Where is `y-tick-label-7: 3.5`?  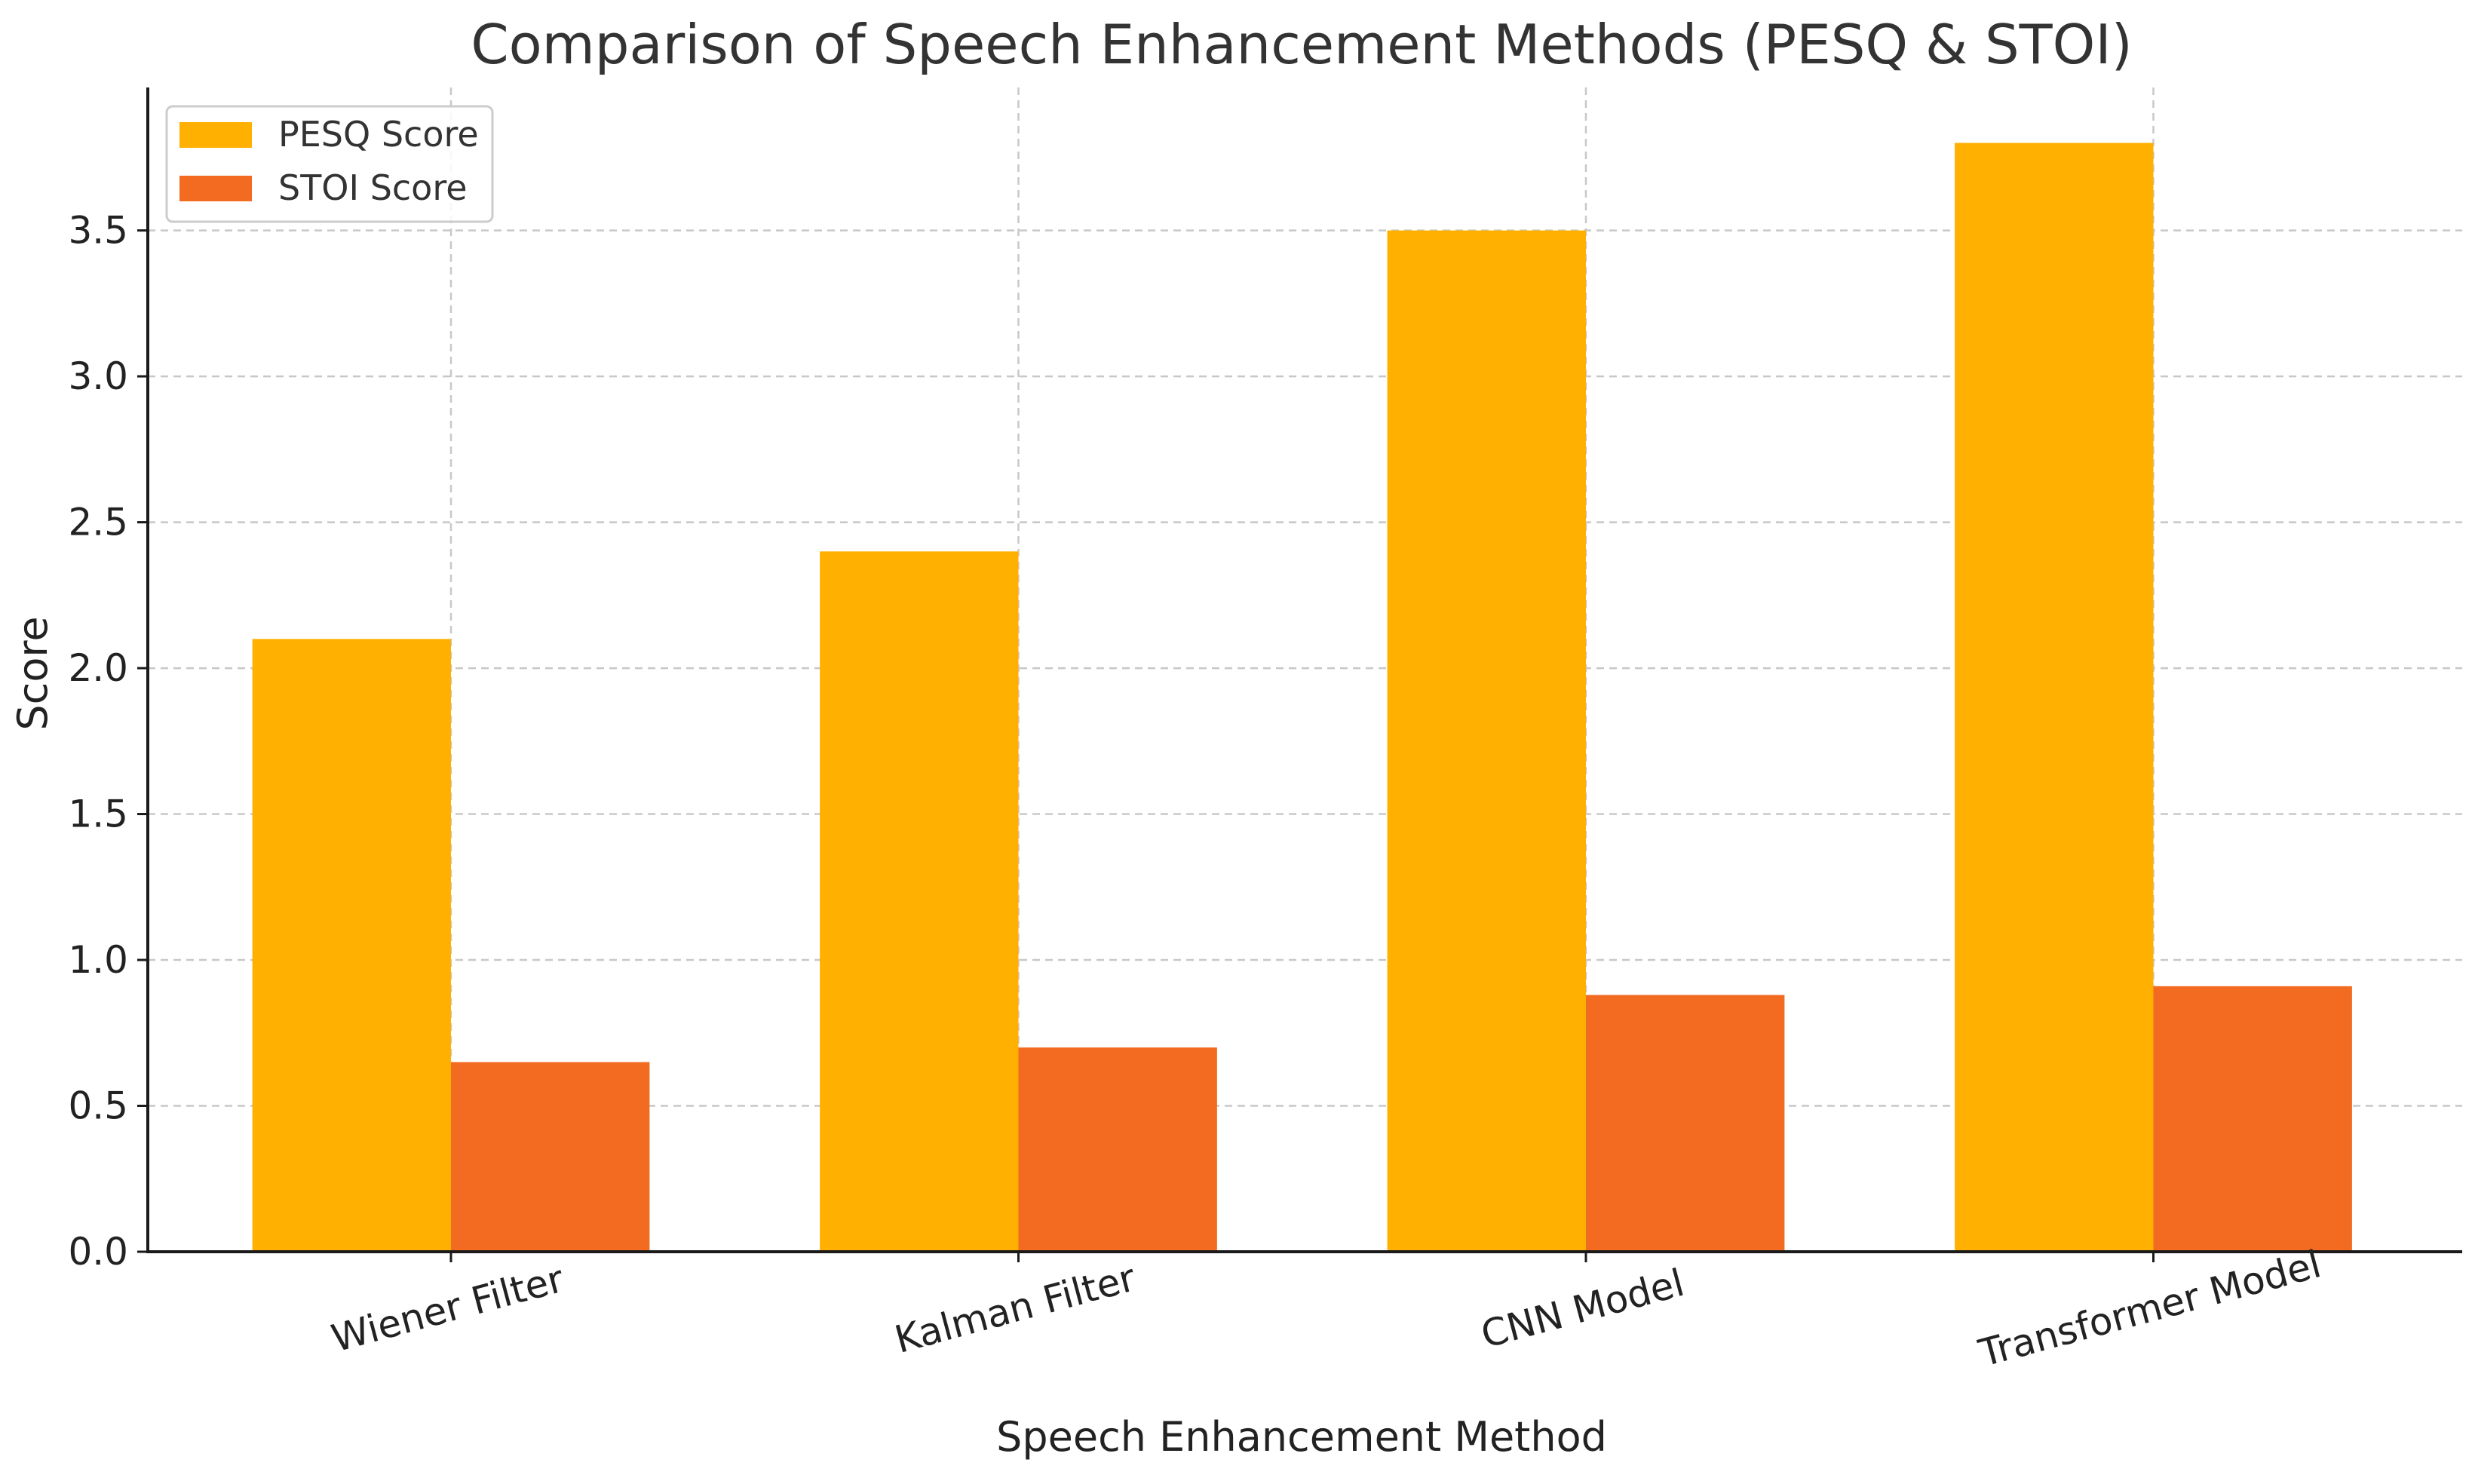 y-tick-label-7: 3.5 is located at coordinates (98, 231).